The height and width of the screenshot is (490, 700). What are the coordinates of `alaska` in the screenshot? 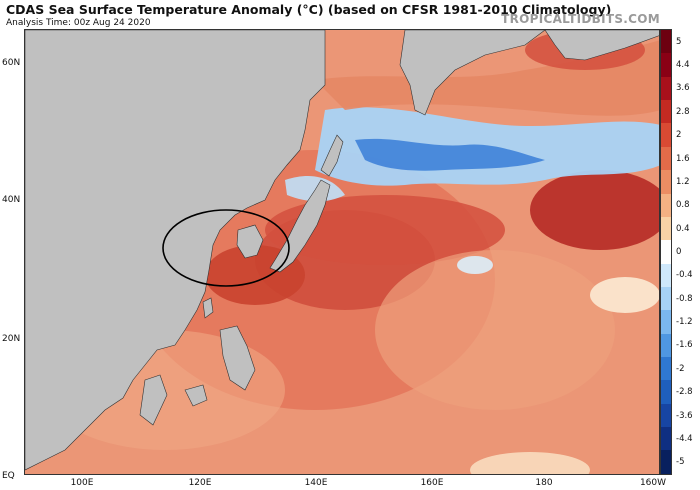 It's located at (601, 45).